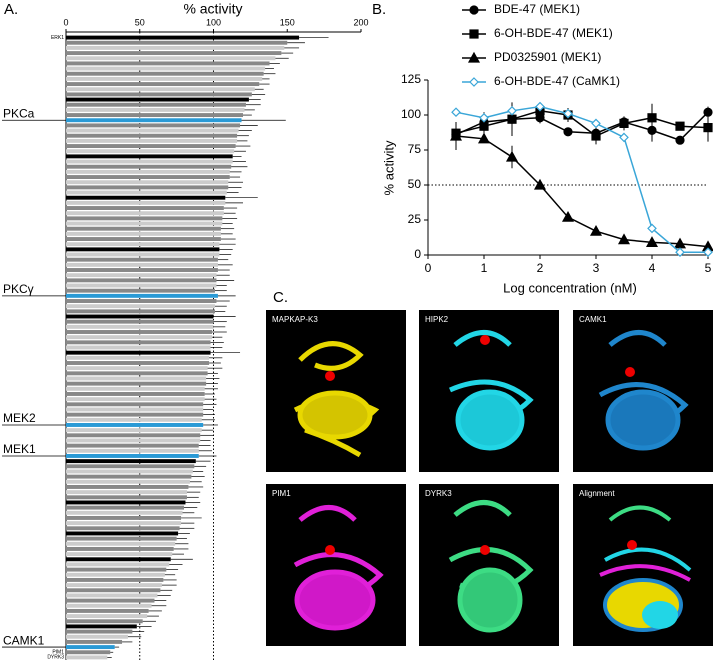 The image size is (713, 661). I want to click on x-tick-label: 200, so click(360, 22).